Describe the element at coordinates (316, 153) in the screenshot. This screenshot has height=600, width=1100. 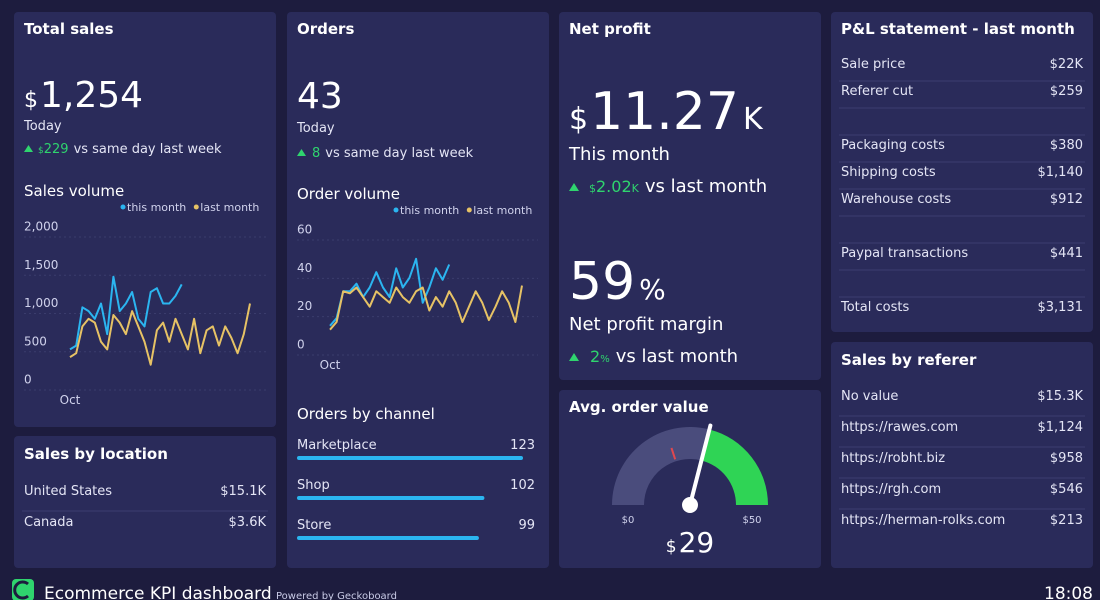
I see `delta-value: 8` at that location.